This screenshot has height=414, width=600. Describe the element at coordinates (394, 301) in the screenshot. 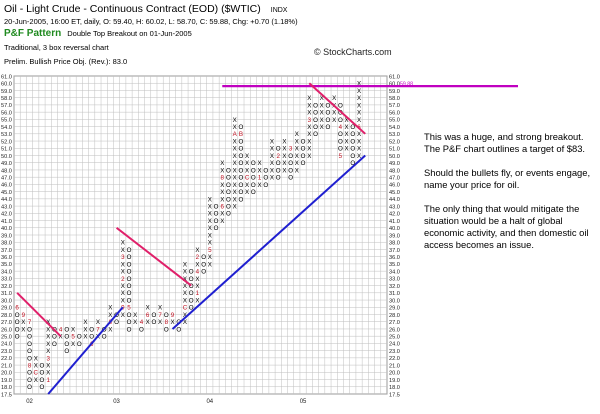

I see `y-tick-label-right: 30.0` at that location.